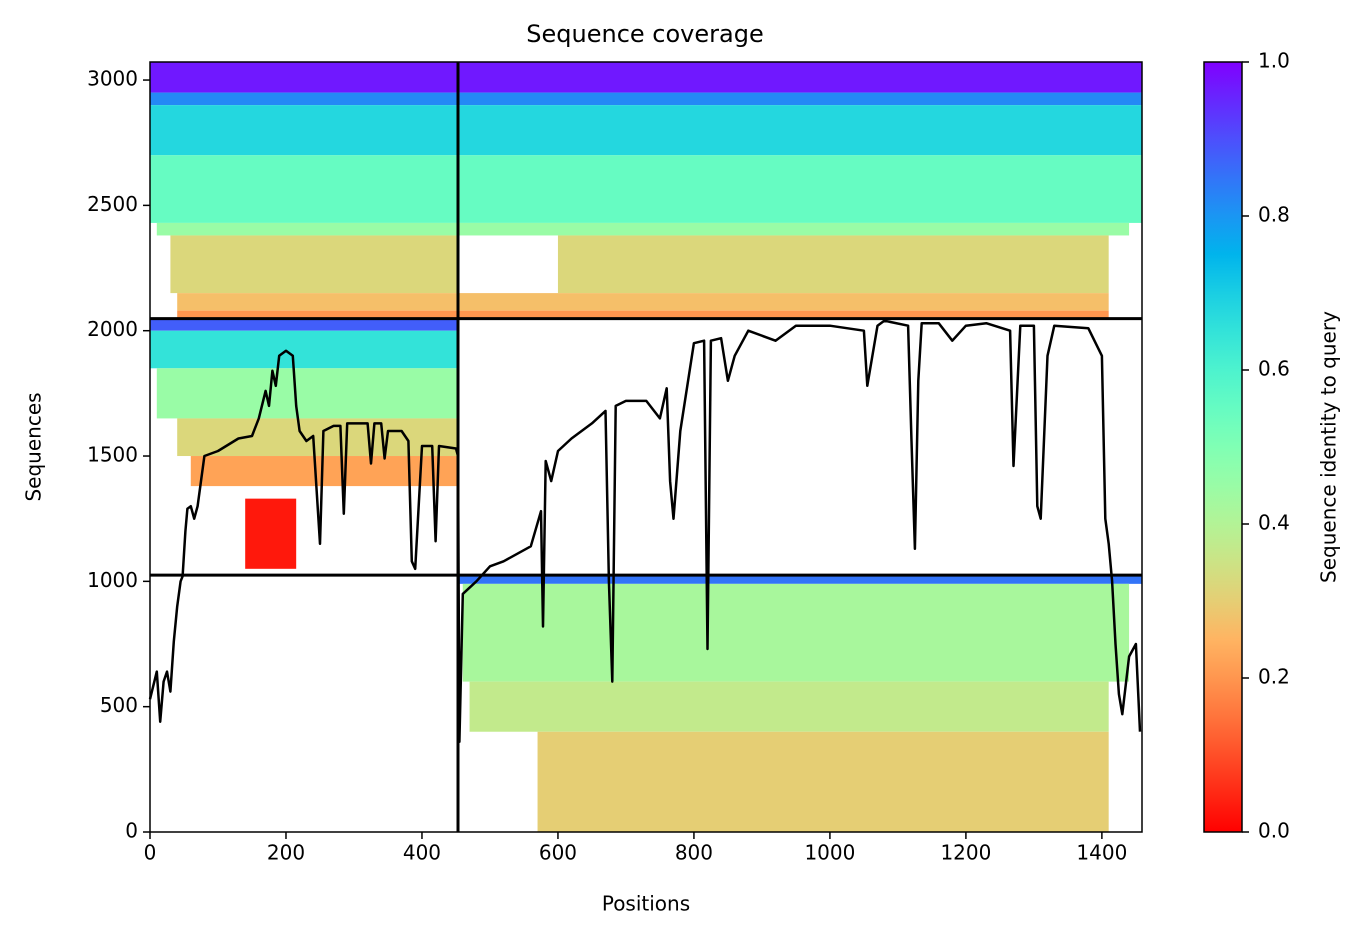  Describe the element at coordinates (646, 904) in the screenshot. I see `x-axis-label: Positions` at that location.